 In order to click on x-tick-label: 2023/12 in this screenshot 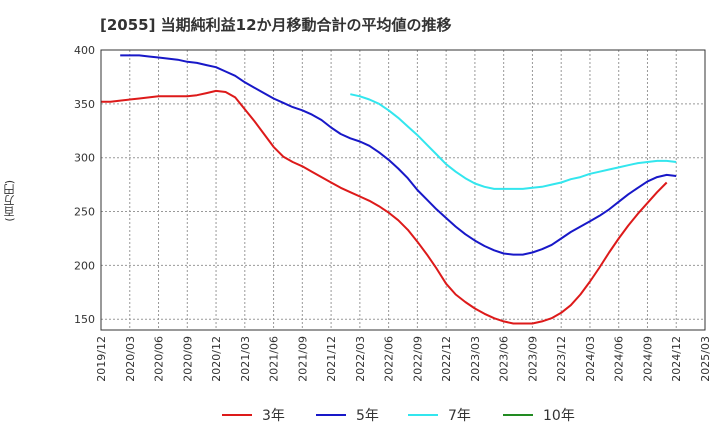, I will do `click(561, 359)`.